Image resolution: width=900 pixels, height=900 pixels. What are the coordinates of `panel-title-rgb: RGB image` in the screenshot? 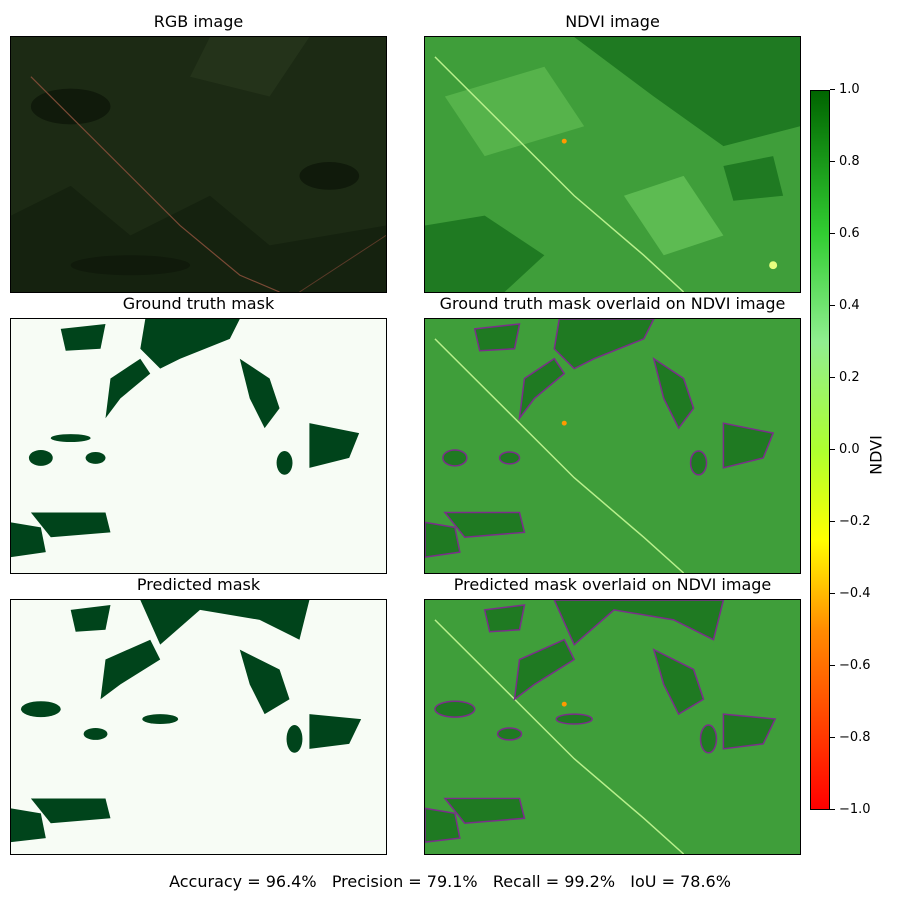 It's located at (198, 21).